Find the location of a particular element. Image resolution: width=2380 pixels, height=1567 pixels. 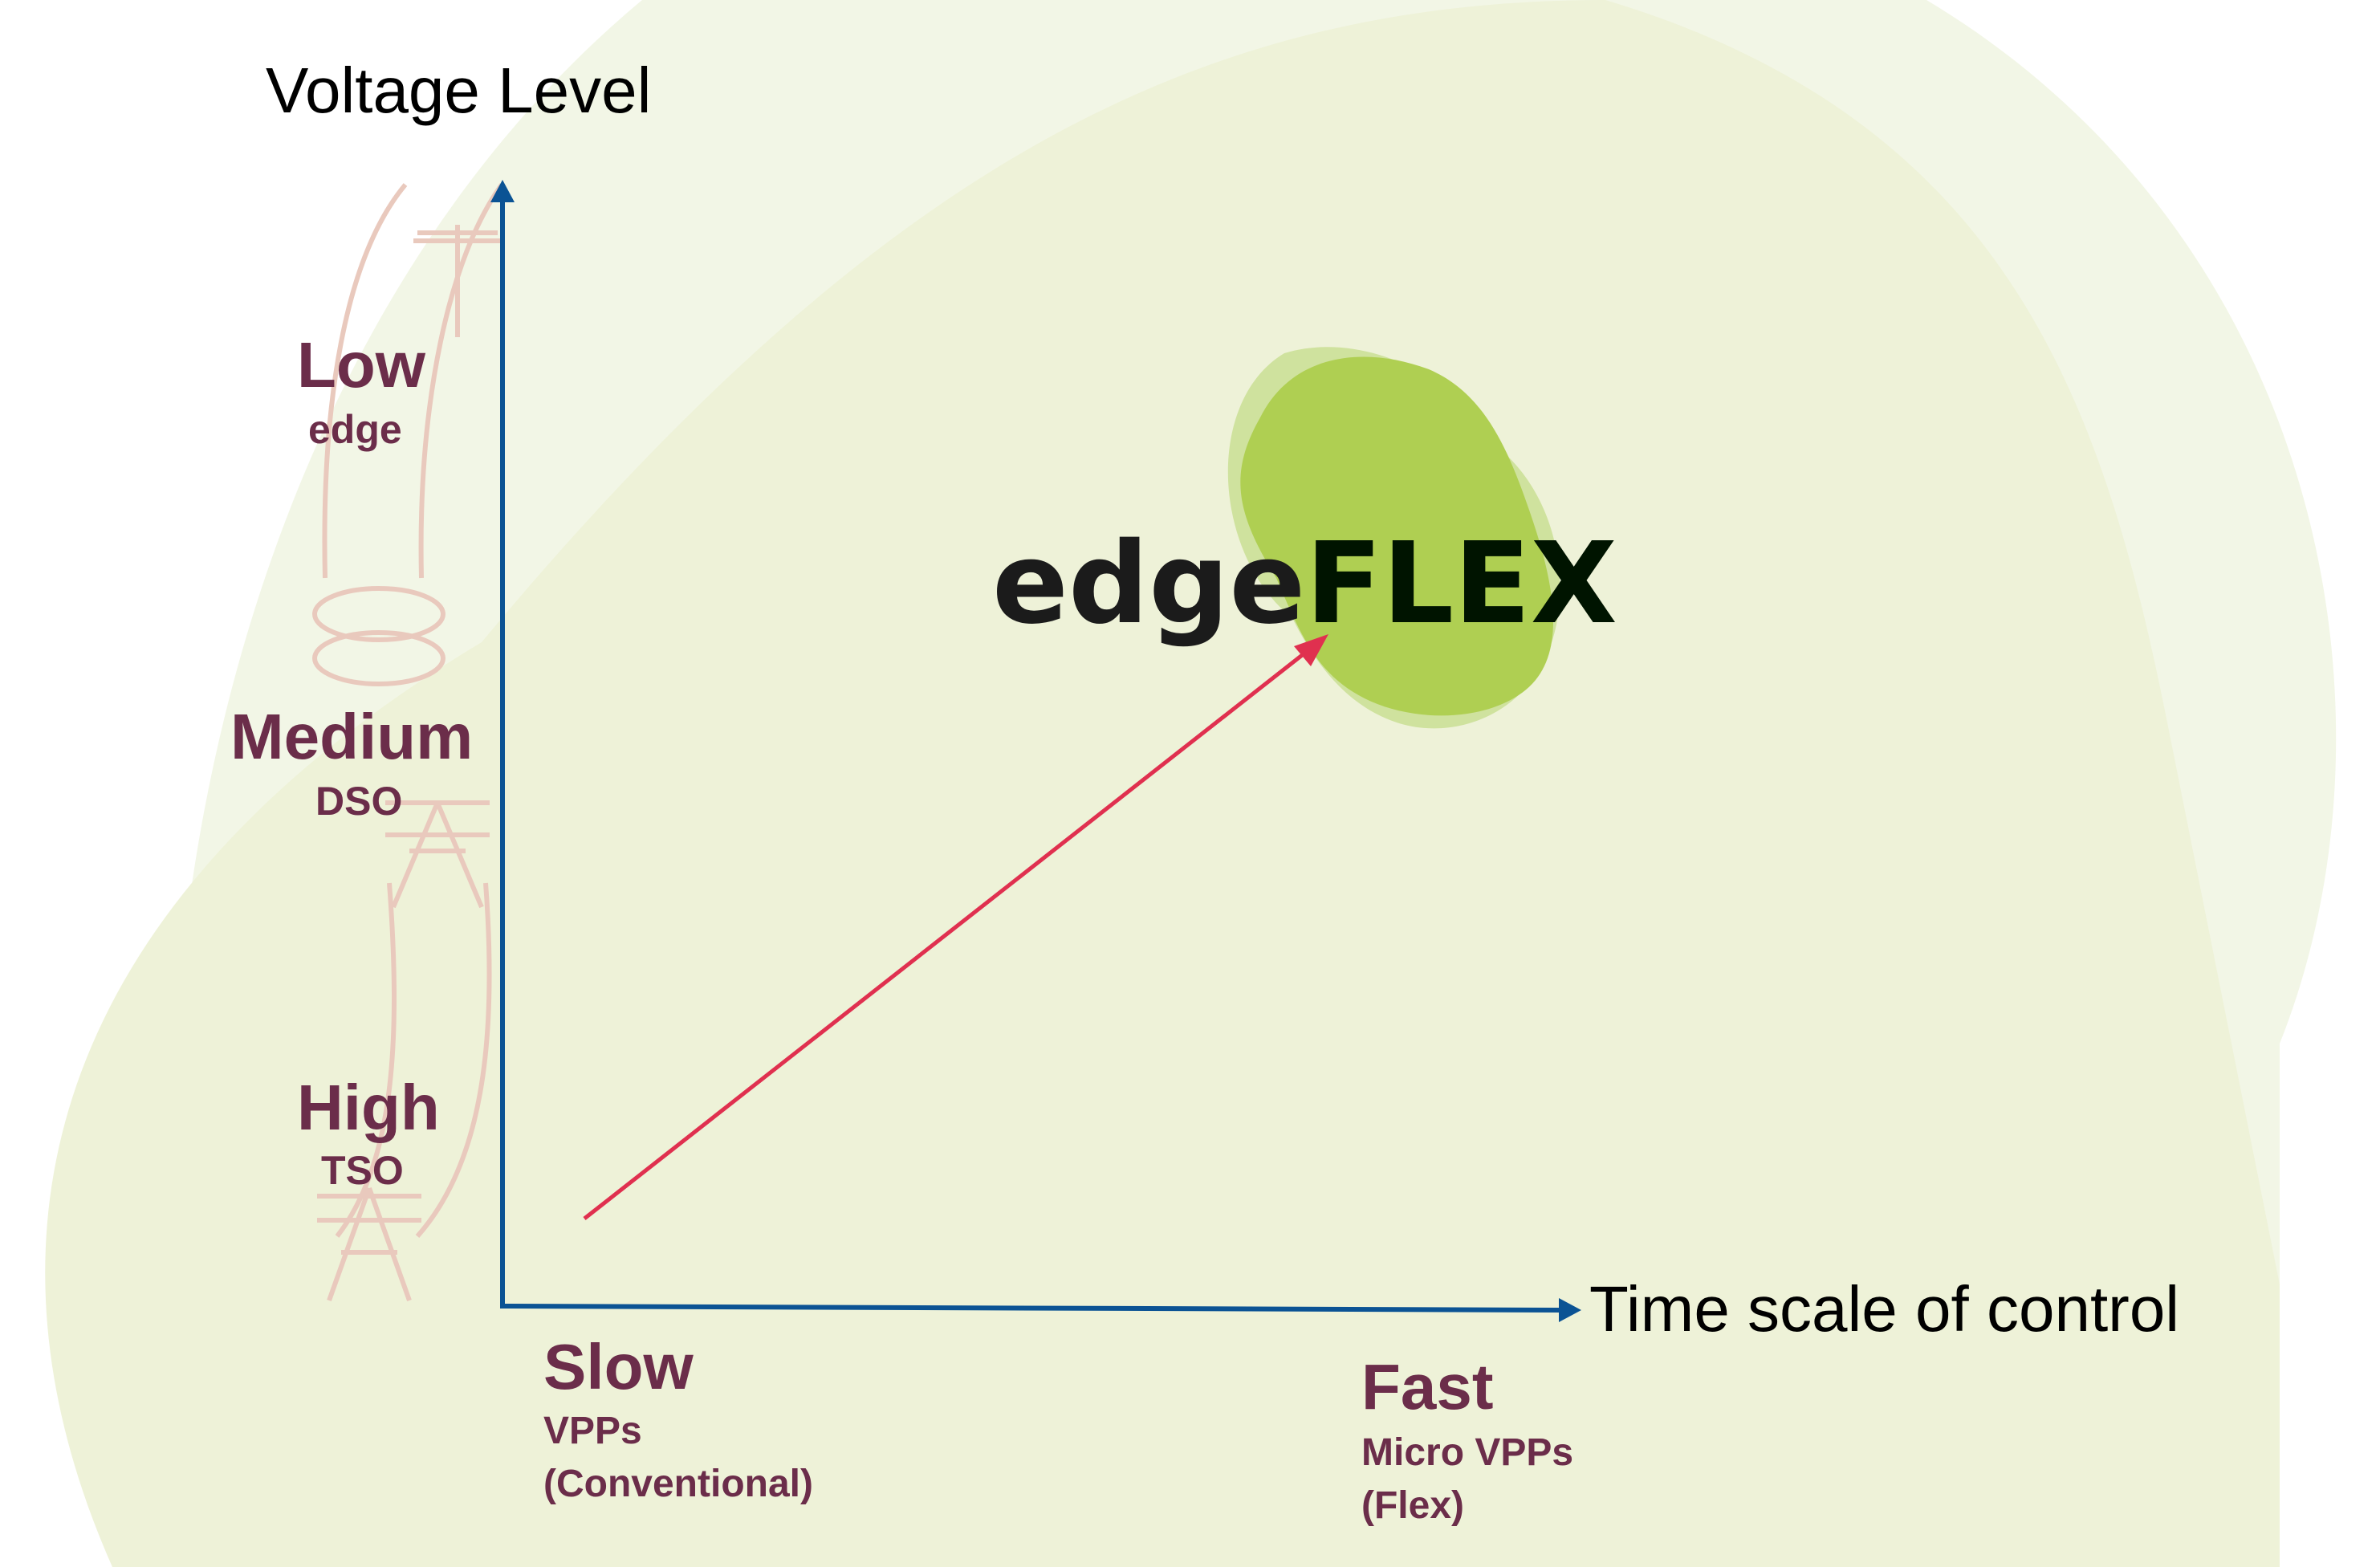

y-axis-arrowhead is located at coordinates (502, 191).